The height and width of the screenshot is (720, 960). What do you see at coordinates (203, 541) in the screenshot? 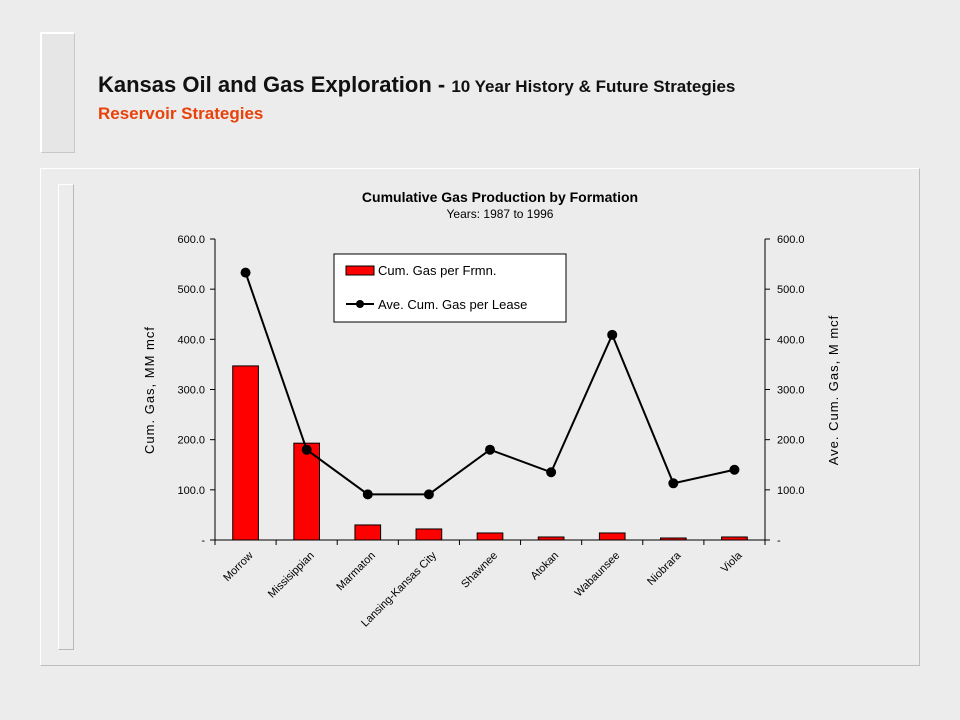
I see `y-tick-label-left: -` at bounding box center [203, 541].